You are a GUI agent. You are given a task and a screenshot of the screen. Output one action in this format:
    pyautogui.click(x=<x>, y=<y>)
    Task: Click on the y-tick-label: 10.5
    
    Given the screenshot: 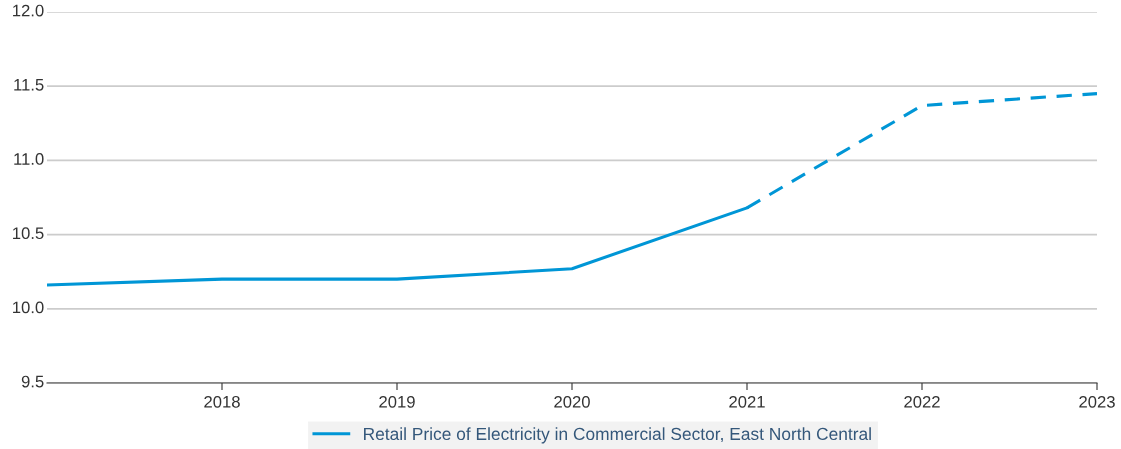 What is the action you would take?
    pyautogui.click(x=28, y=233)
    